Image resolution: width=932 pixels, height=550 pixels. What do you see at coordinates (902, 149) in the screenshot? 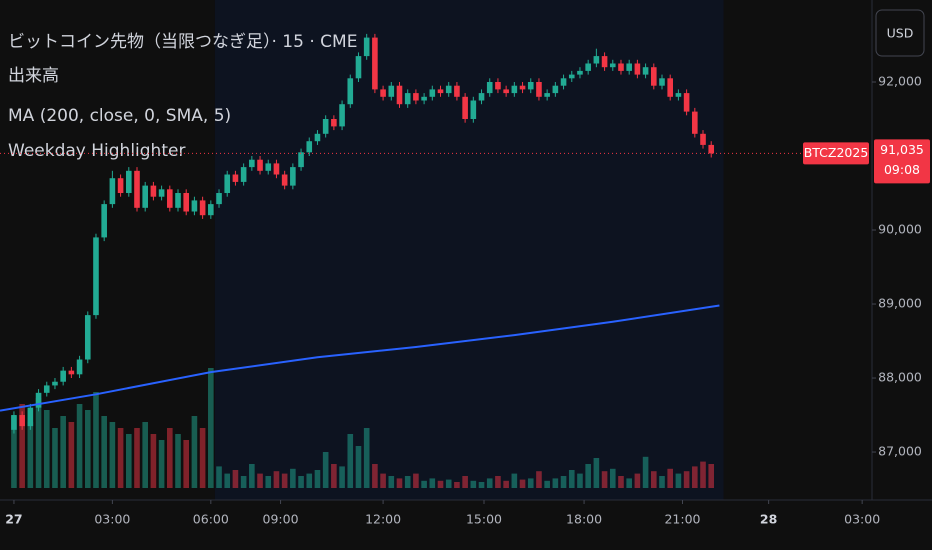
I see `last-price-label: 91,035` at bounding box center [902, 149].